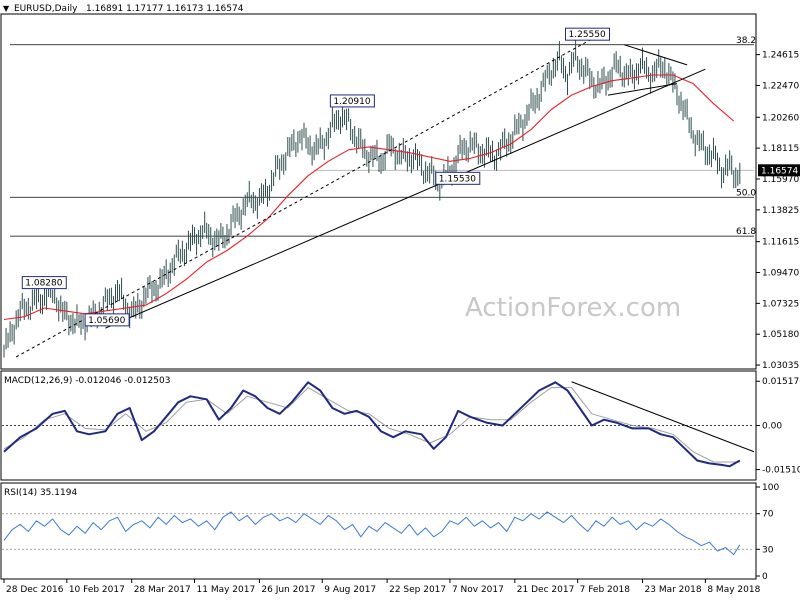  What do you see at coordinates (350, 590) in the screenshot?
I see `x-axis-tick-label: 9 Aug 2017` at bounding box center [350, 590].